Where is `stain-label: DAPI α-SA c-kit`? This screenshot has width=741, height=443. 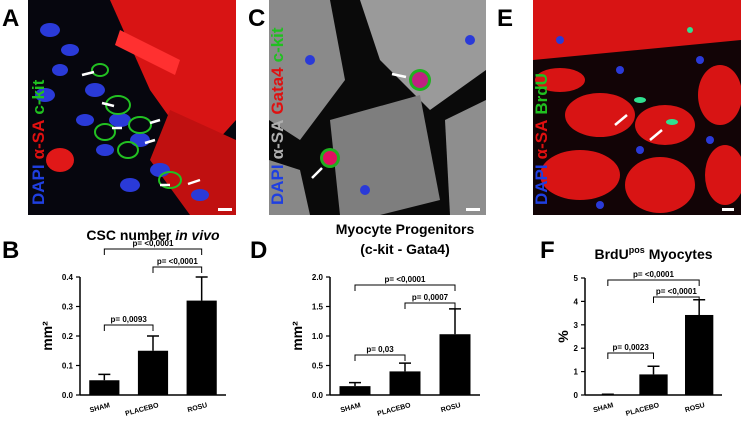 stain-label: DAPI α-SA c-kit is located at coordinates (38, 142).